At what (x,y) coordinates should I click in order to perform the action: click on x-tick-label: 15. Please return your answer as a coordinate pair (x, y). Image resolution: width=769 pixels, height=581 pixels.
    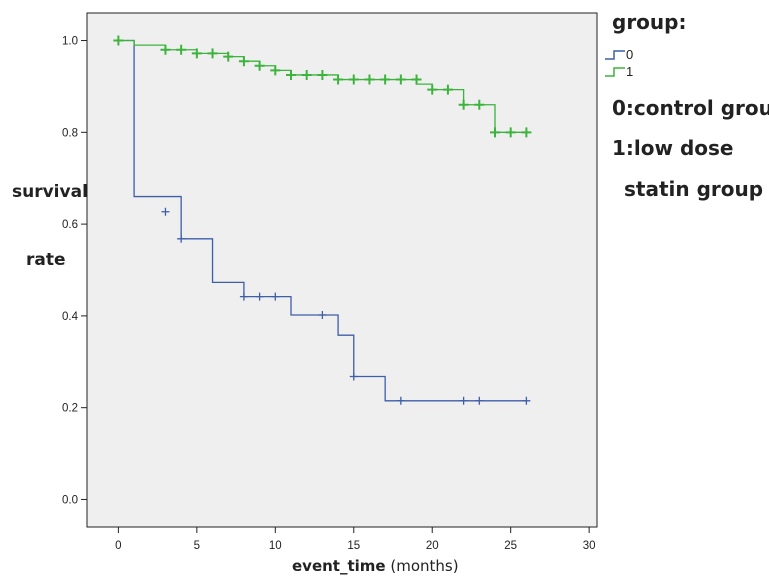
    Looking at the image, I should click on (353, 546).